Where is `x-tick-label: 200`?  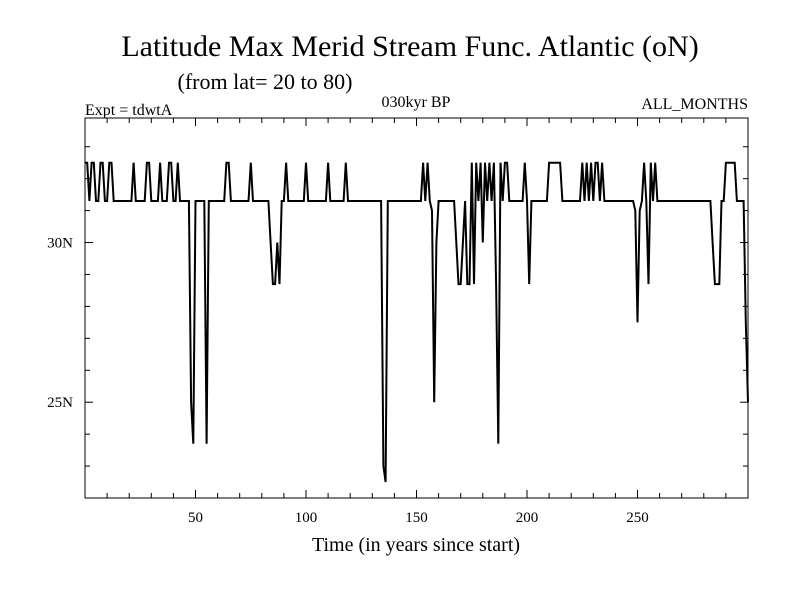 x-tick-label: 200 is located at coordinates (527, 518).